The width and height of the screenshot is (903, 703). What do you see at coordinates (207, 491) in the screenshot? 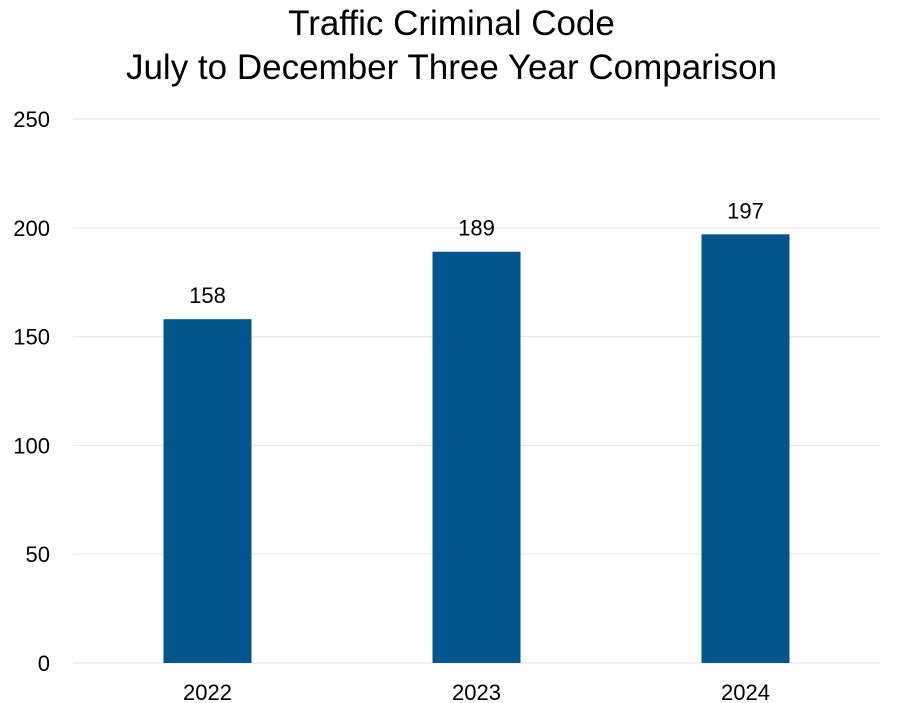
I see `bar-2022` at bounding box center [207, 491].